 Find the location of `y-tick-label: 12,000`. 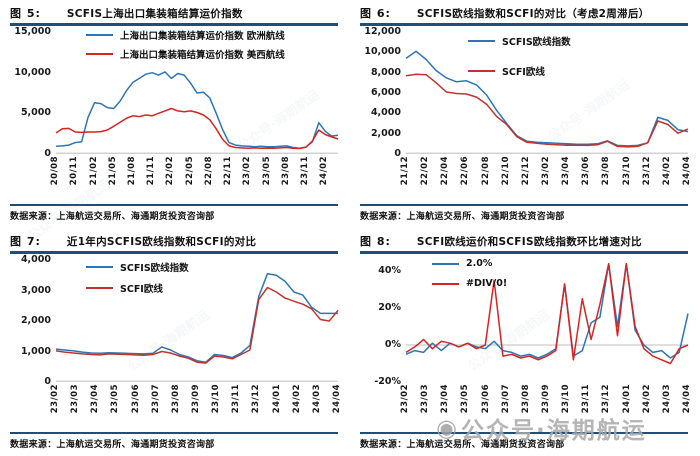

y-tick-label: 12,000 is located at coordinates (382, 31).